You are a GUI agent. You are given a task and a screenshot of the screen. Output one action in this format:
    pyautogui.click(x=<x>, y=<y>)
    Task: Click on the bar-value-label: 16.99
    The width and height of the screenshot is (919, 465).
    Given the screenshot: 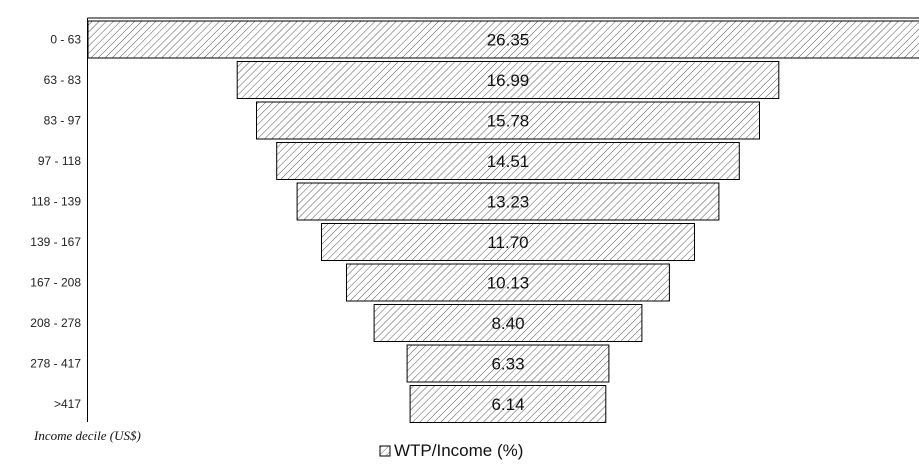 What is the action you would take?
    pyautogui.click(x=508, y=80)
    